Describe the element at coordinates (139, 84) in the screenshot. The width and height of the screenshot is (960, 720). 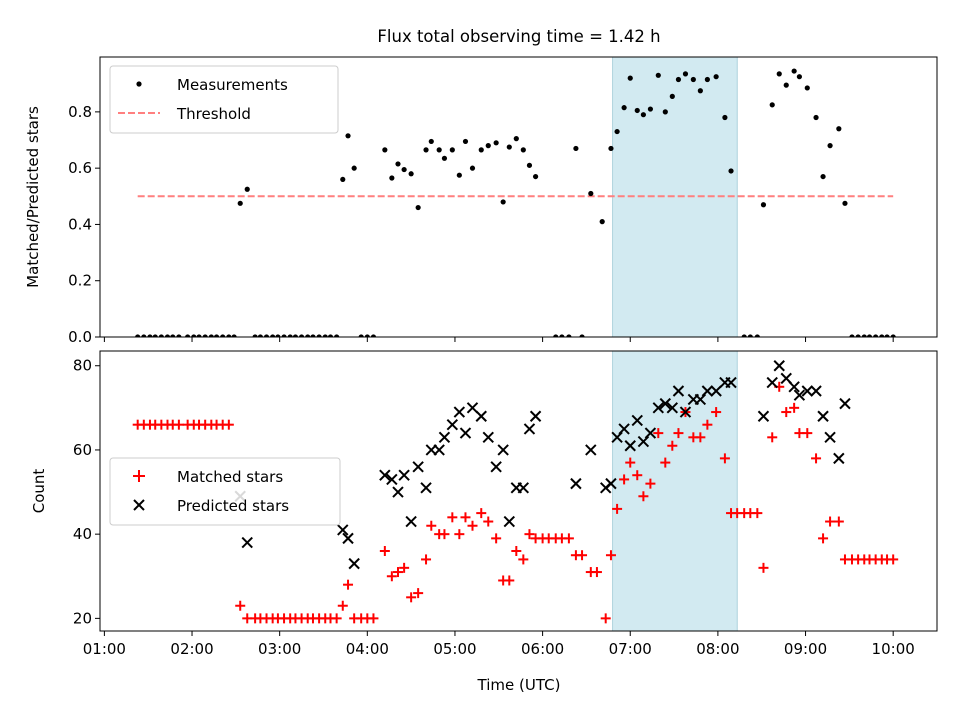
I see `legend-measurements-marker` at that location.